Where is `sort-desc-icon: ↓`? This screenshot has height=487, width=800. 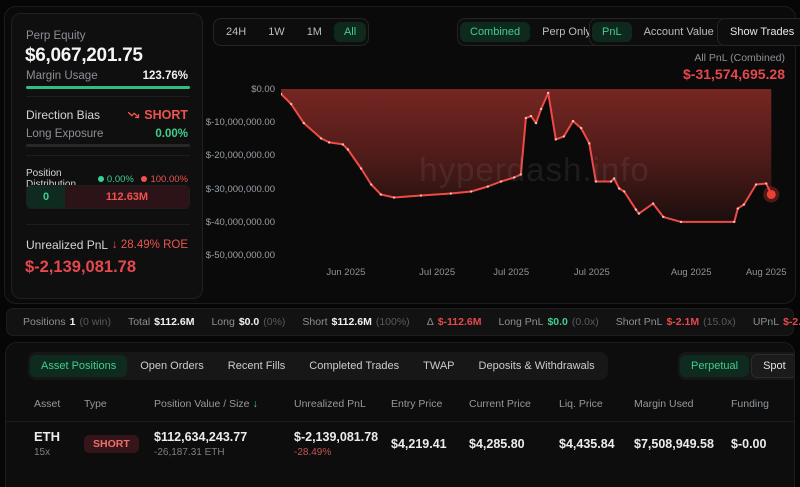 sort-desc-icon: ↓ is located at coordinates (255, 404).